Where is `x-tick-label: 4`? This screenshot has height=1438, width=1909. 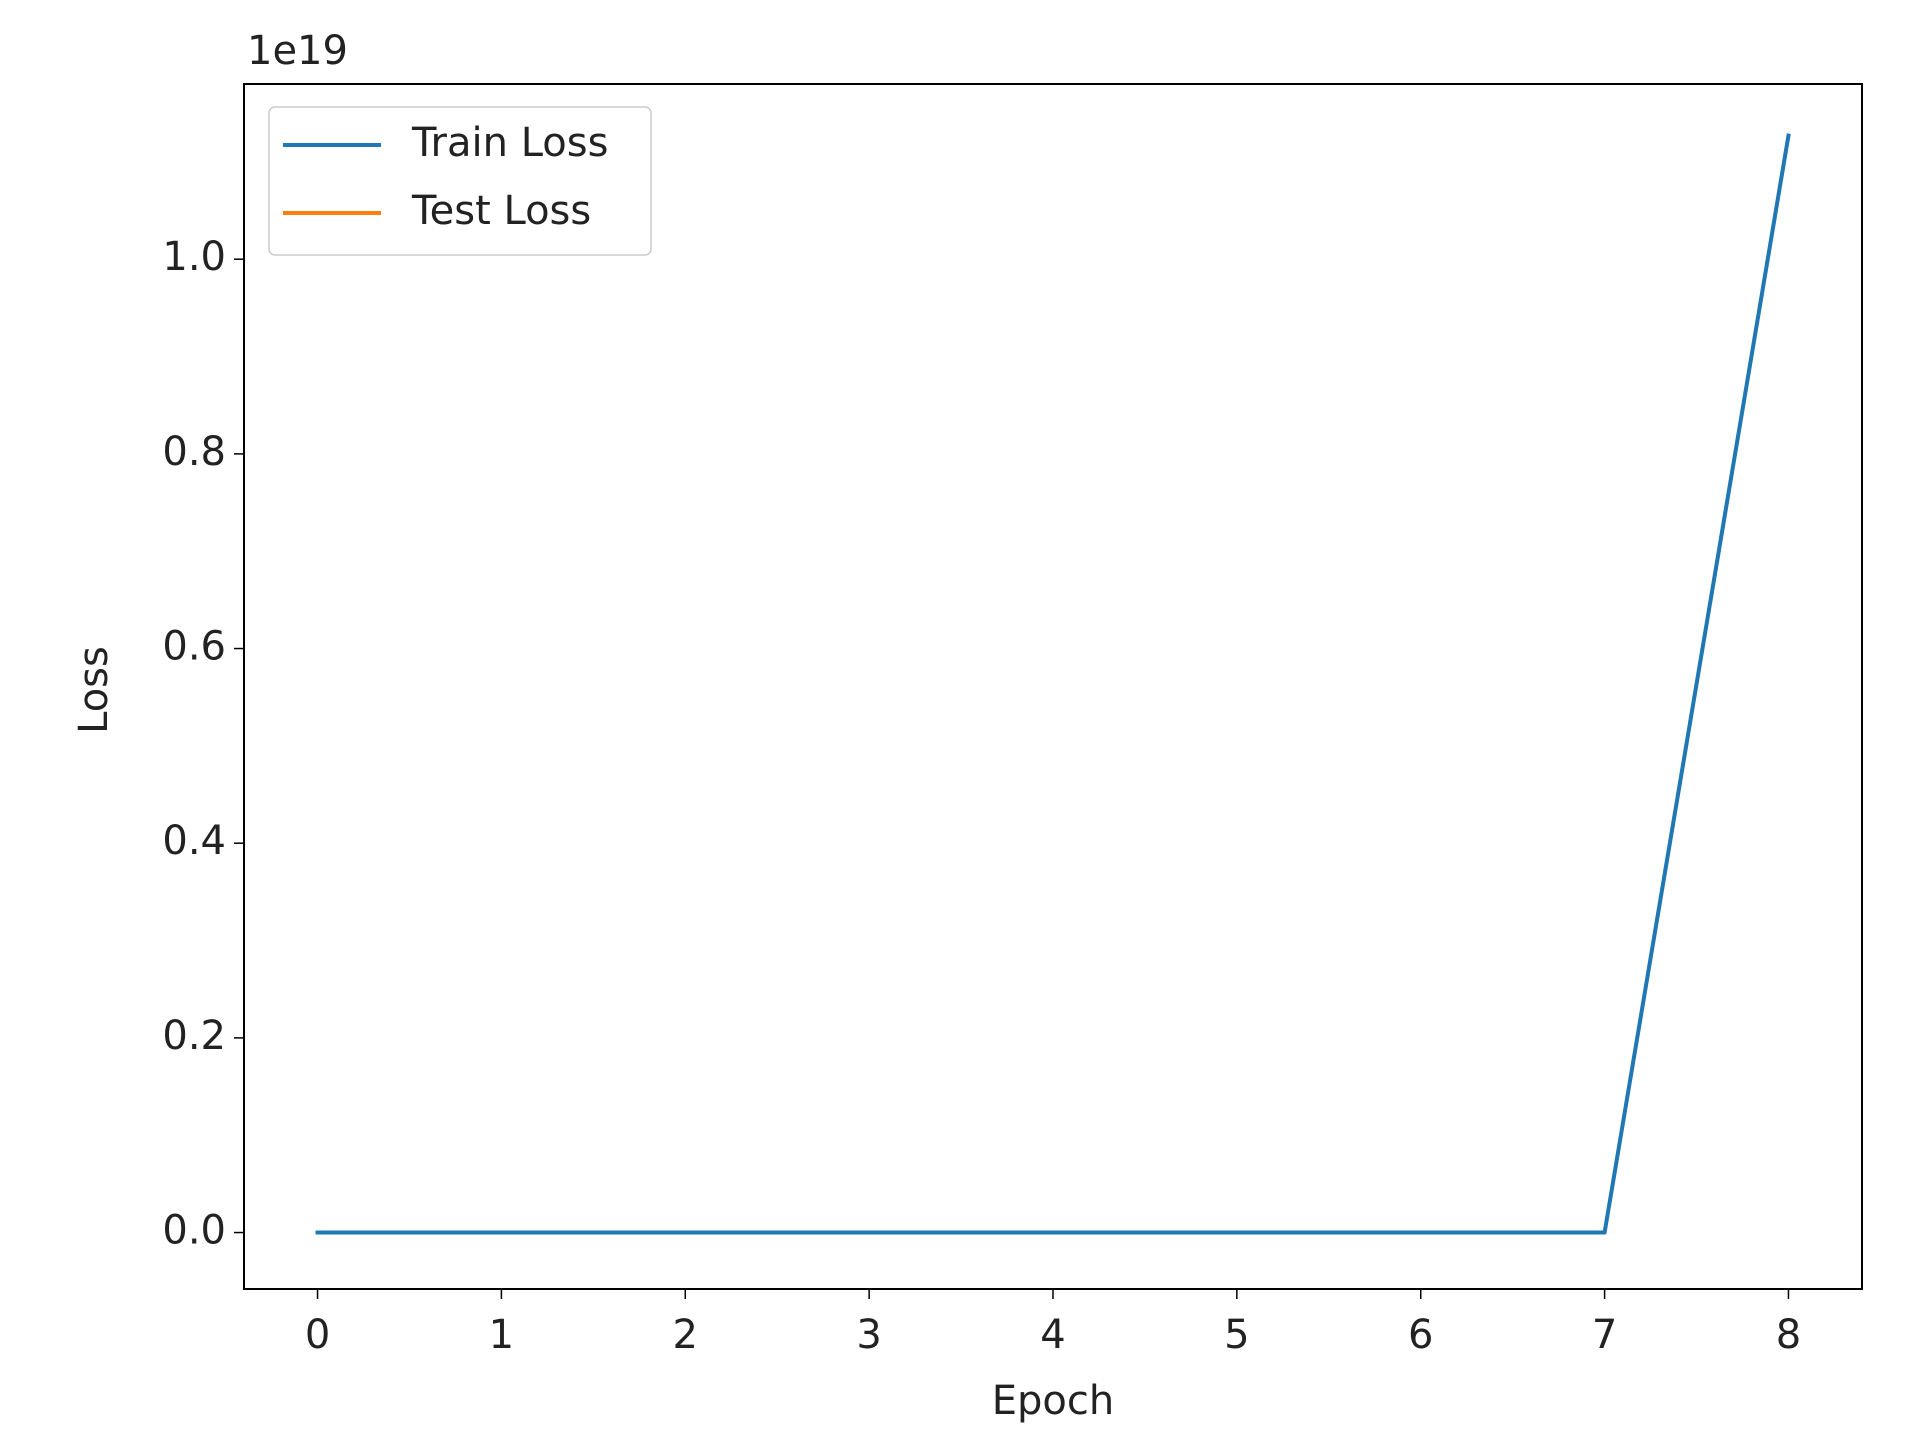 x-tick-label: 4 is located at coordinates (1052, 1335).